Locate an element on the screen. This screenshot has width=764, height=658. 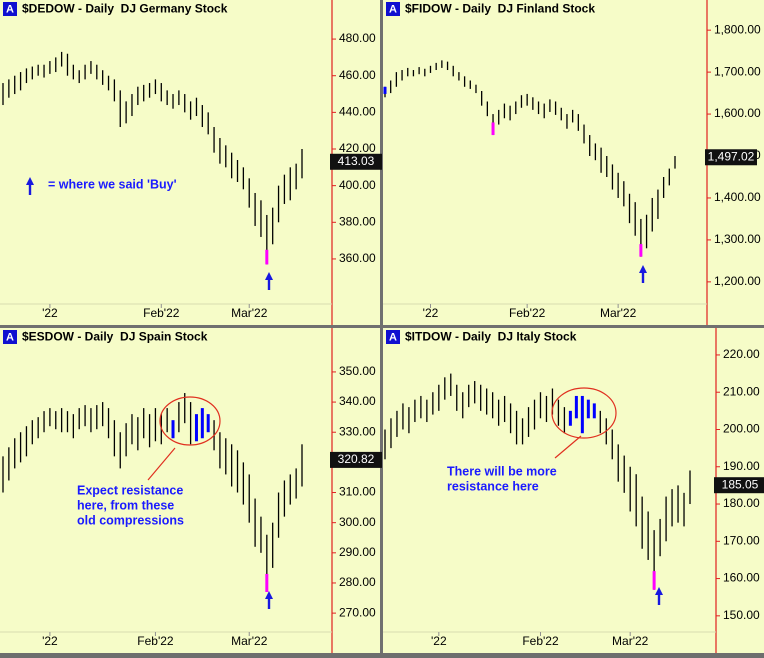
last-price-label: 185.05 is located at coordinates (740, 484).